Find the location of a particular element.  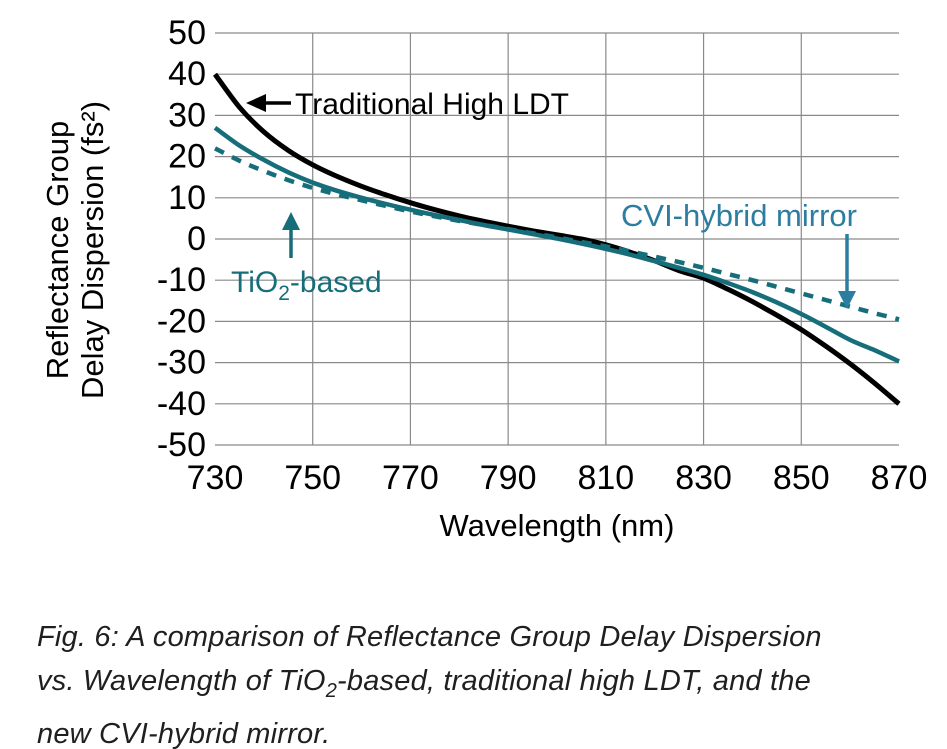

caption-subscript: 2 is located at coordinates (331, 690).